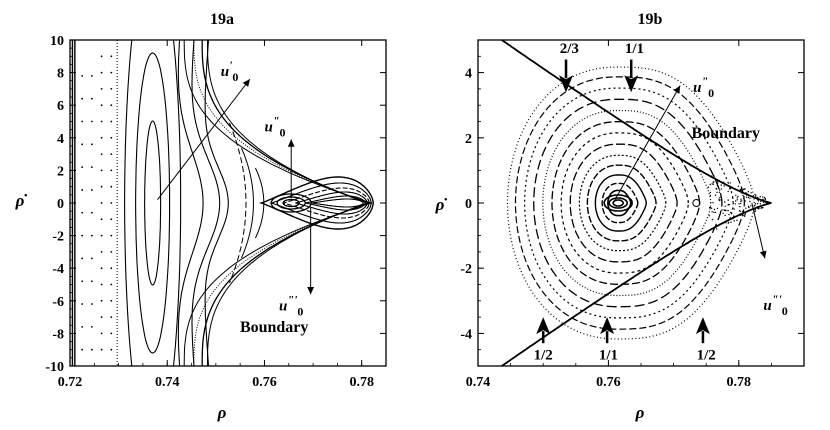 This screenshot has width=830, height=430. Describe the element at coordinates (153, 203) in the screenshot. I see `closed-orbit` at that location.